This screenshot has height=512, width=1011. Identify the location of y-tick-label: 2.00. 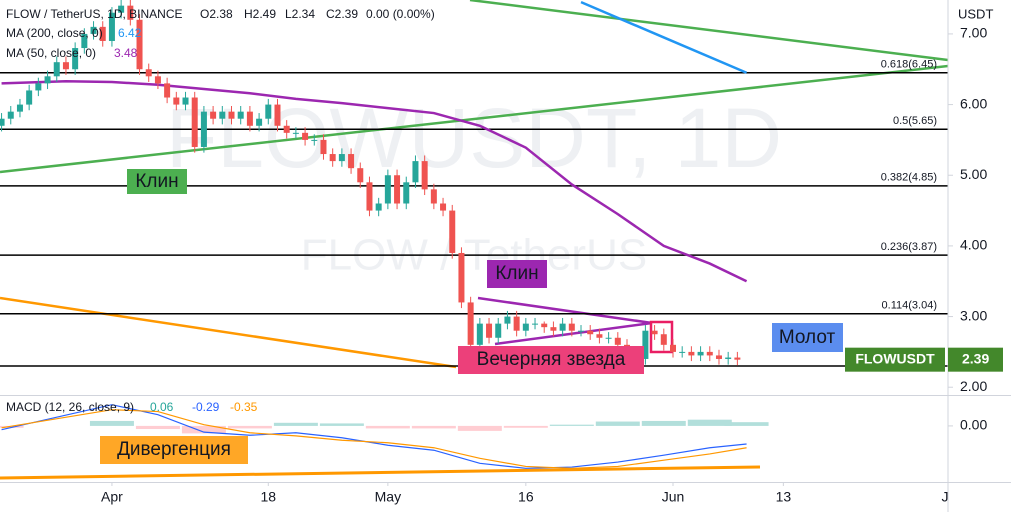
(973, 386).